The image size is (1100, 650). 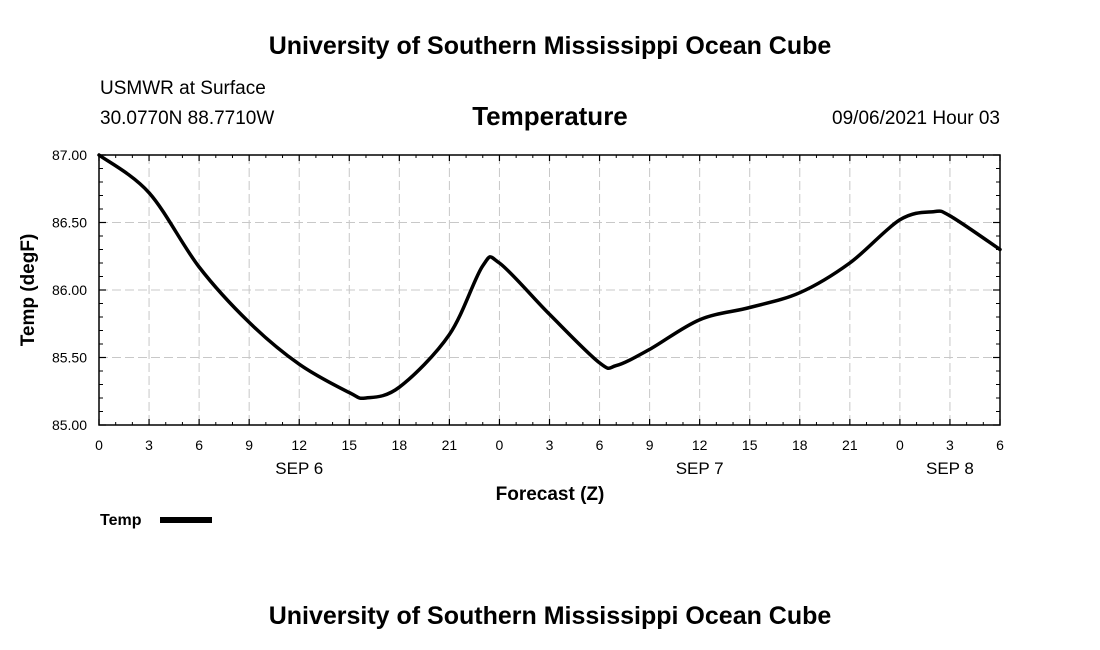 I want to click on date-label: SEP 8, so click(x=950, y=468).